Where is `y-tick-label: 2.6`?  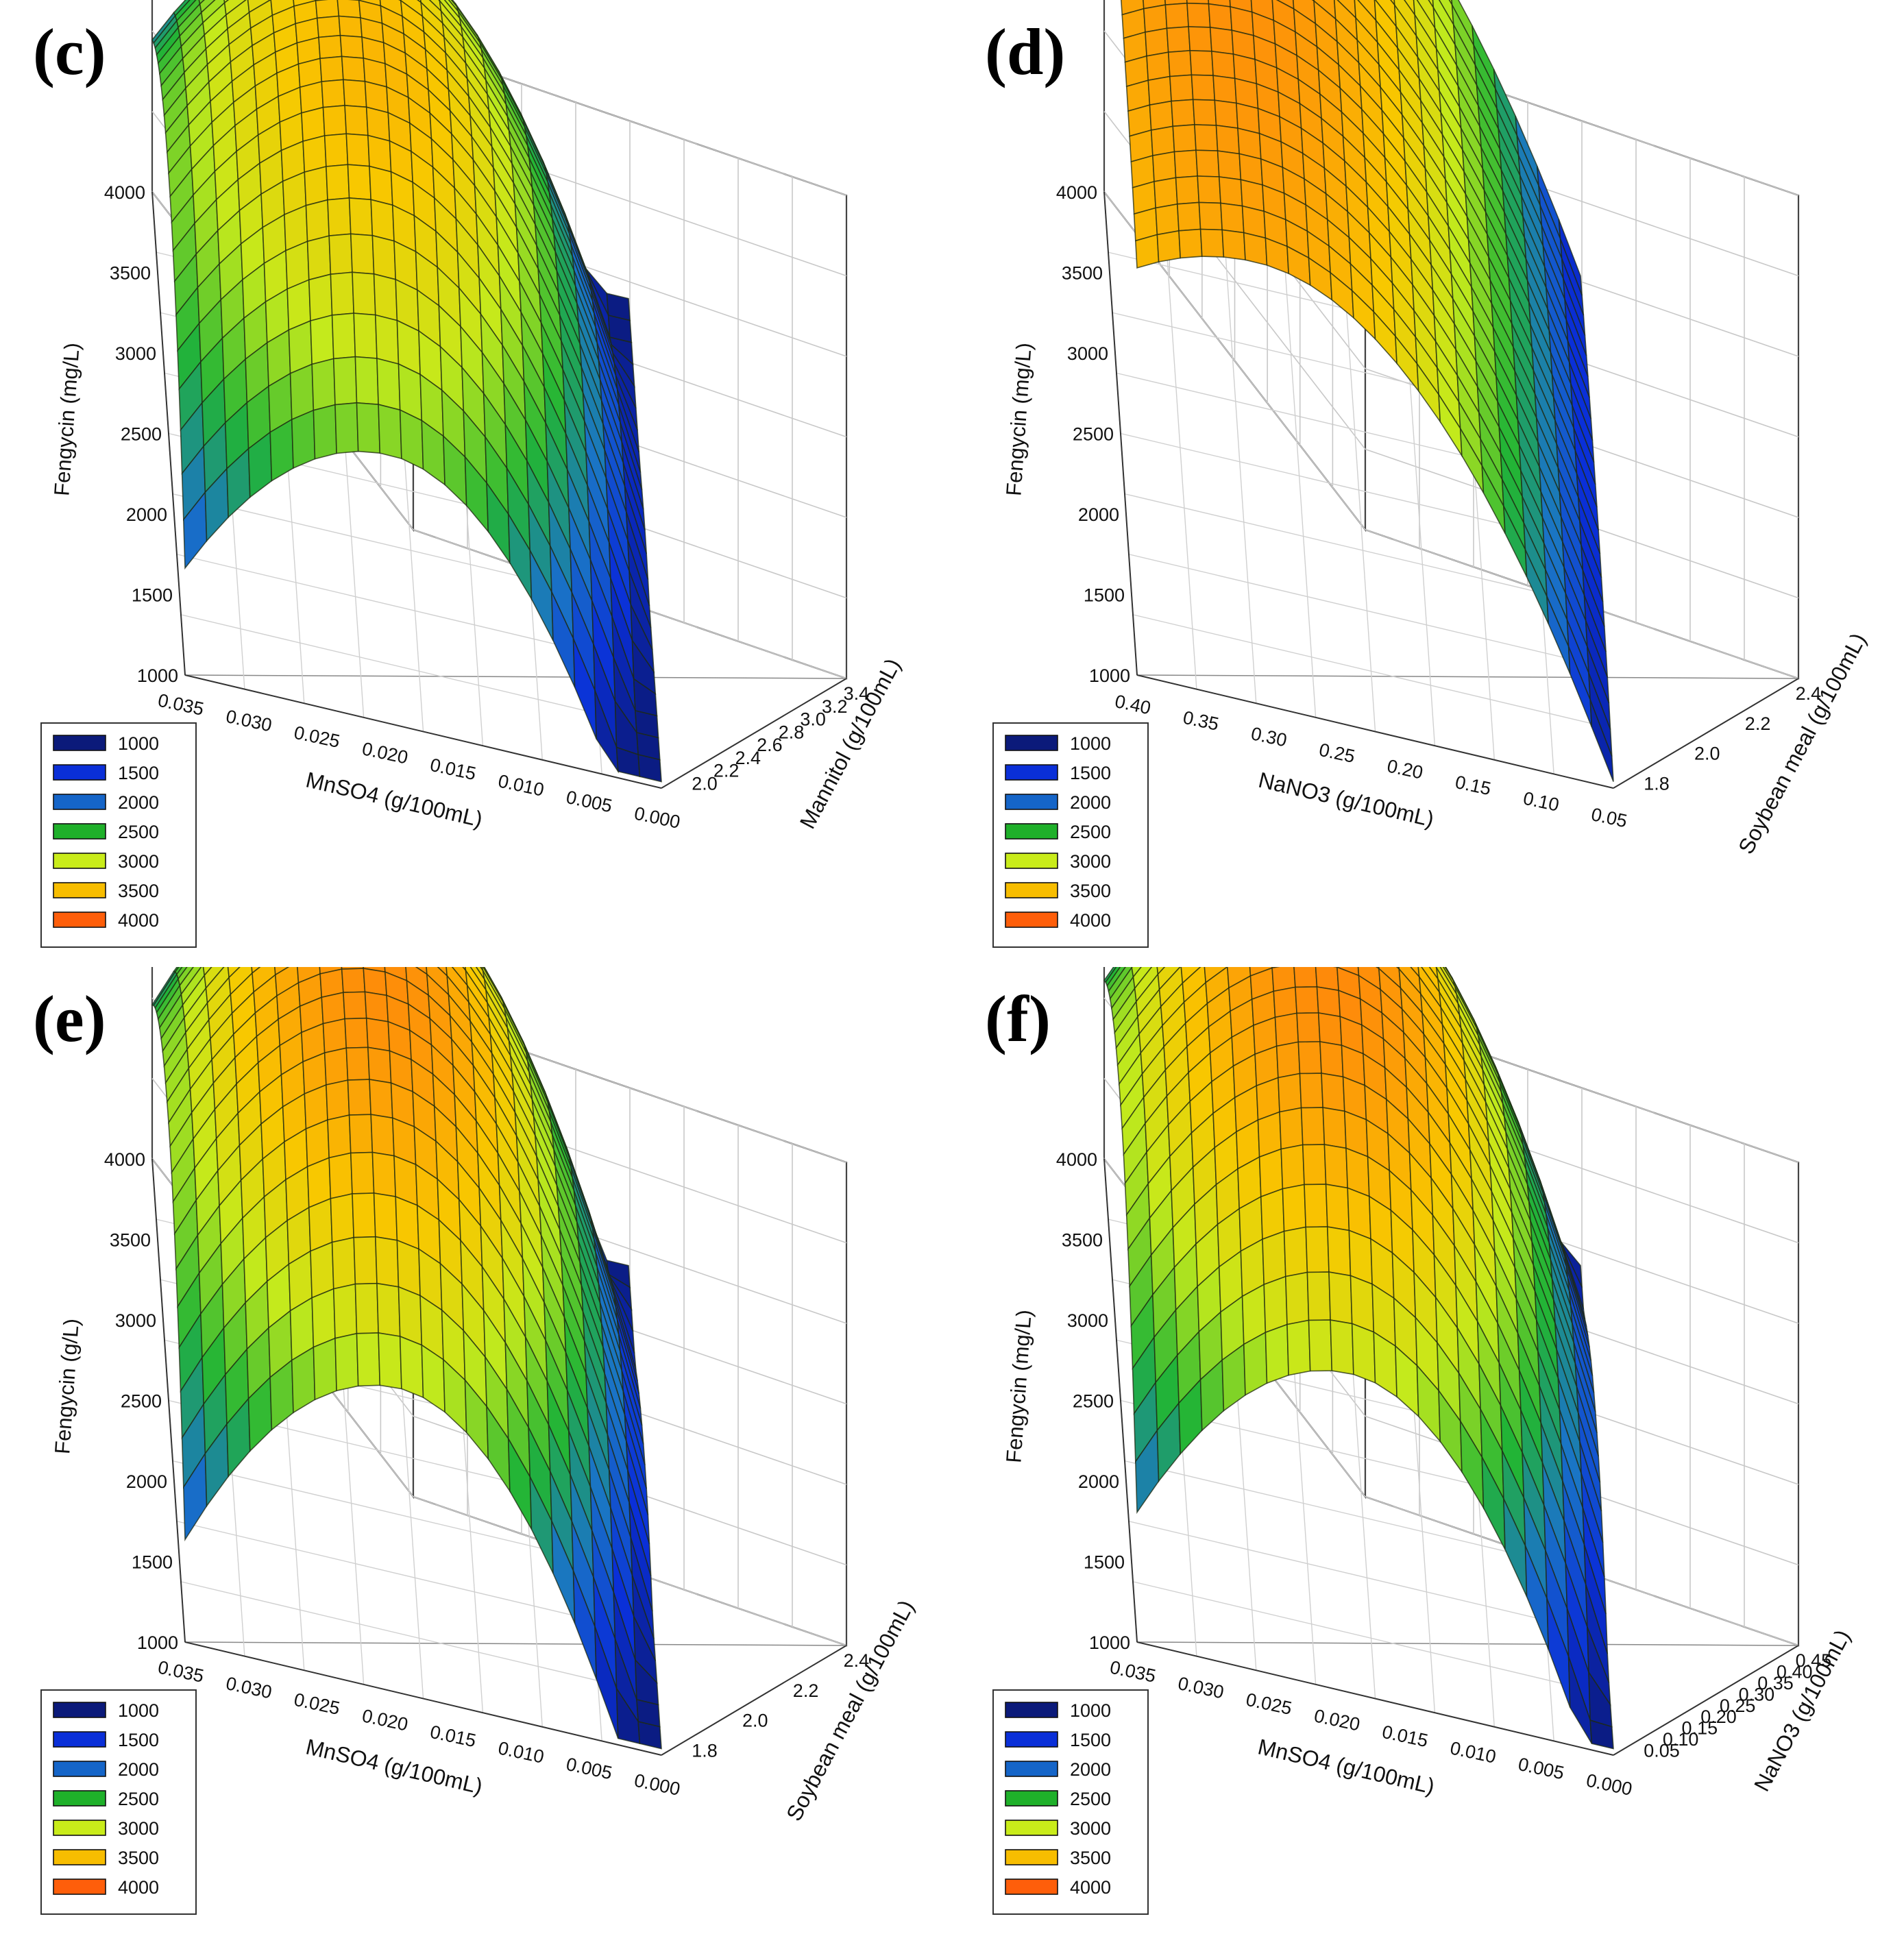 y-tick-label: 2.6 is located at coordinates (770, 745).